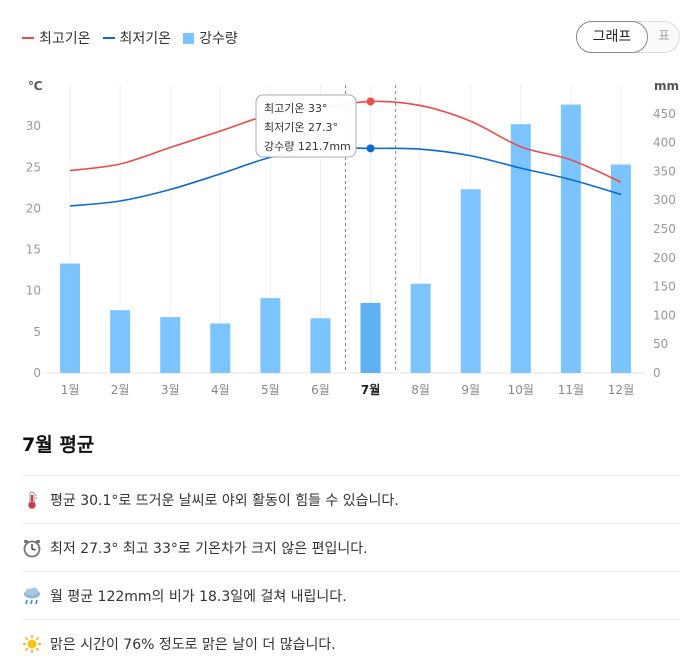  I want to click on clock-icon, so click(32, 548).